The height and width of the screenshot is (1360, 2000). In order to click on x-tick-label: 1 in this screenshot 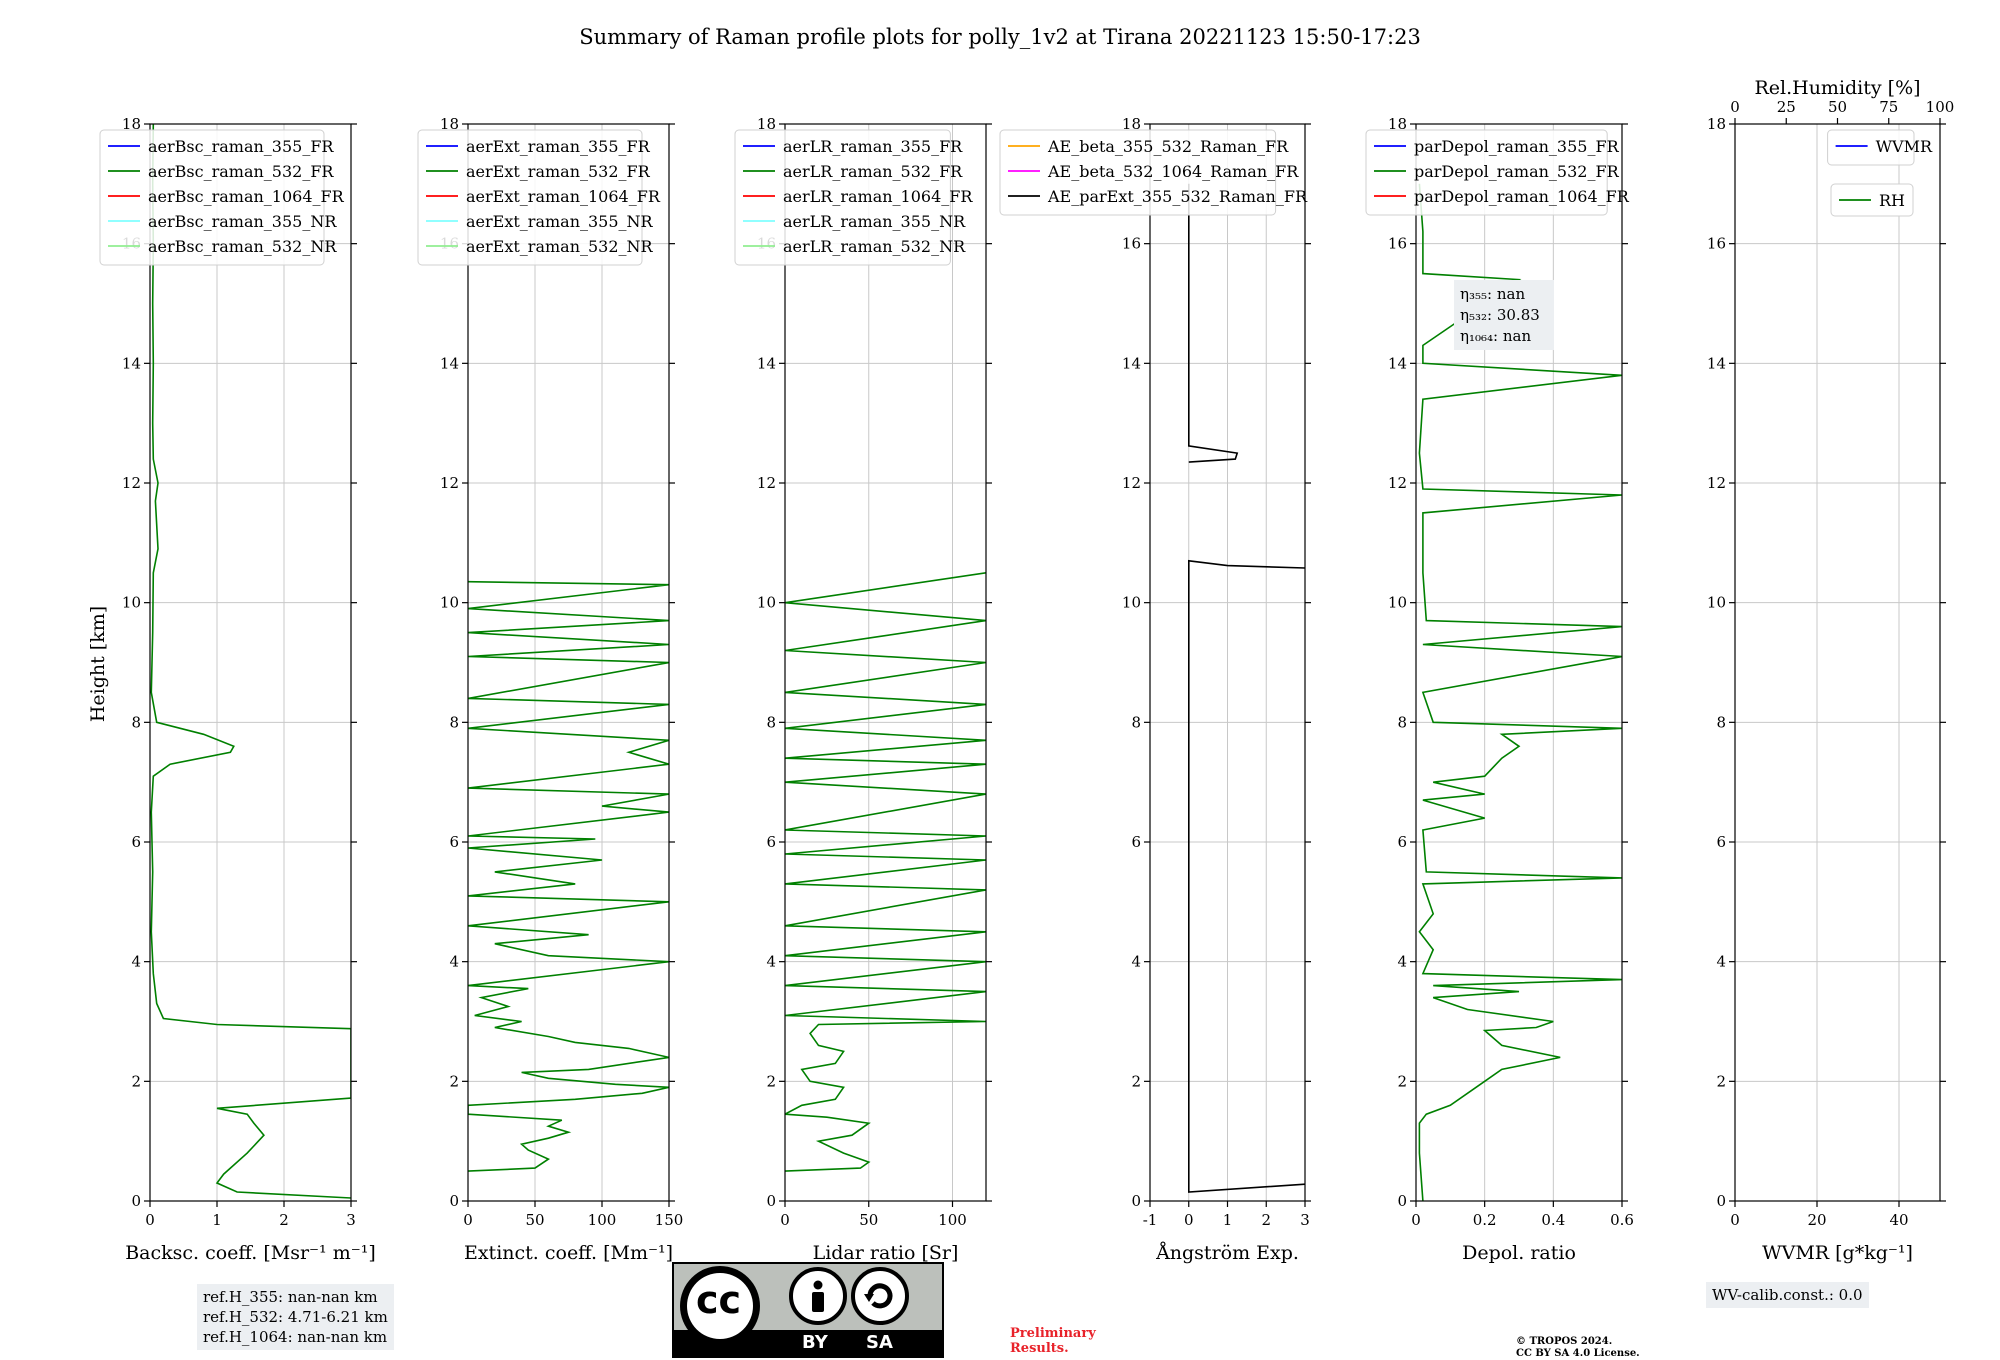, I will do `click(217, 1220)`.